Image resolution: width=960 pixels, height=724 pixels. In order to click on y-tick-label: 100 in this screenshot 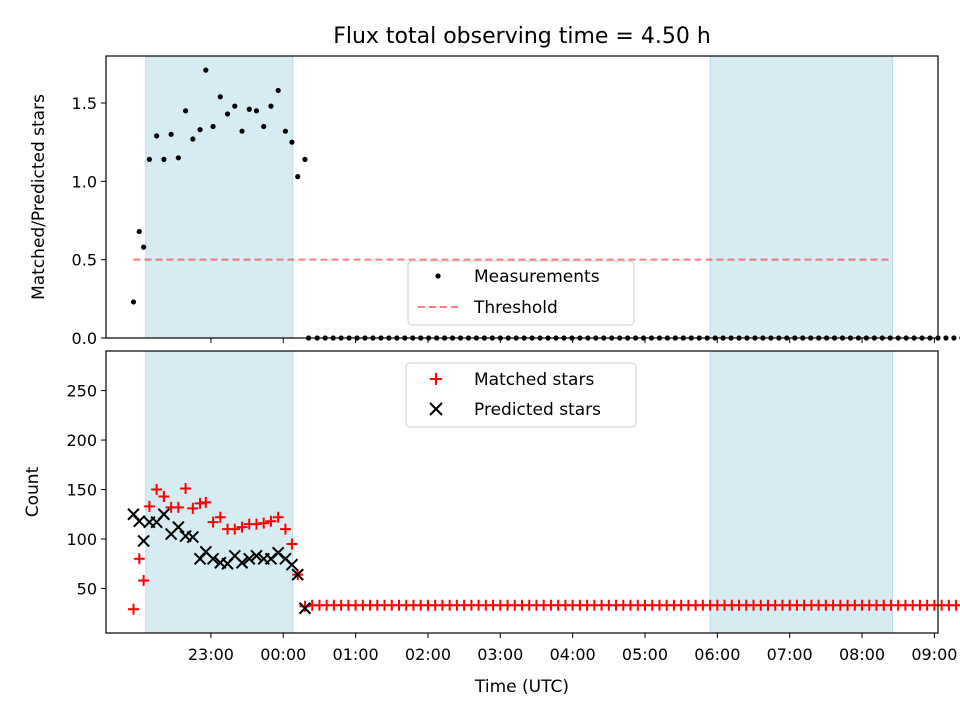, I will do `click(81, 539)`.